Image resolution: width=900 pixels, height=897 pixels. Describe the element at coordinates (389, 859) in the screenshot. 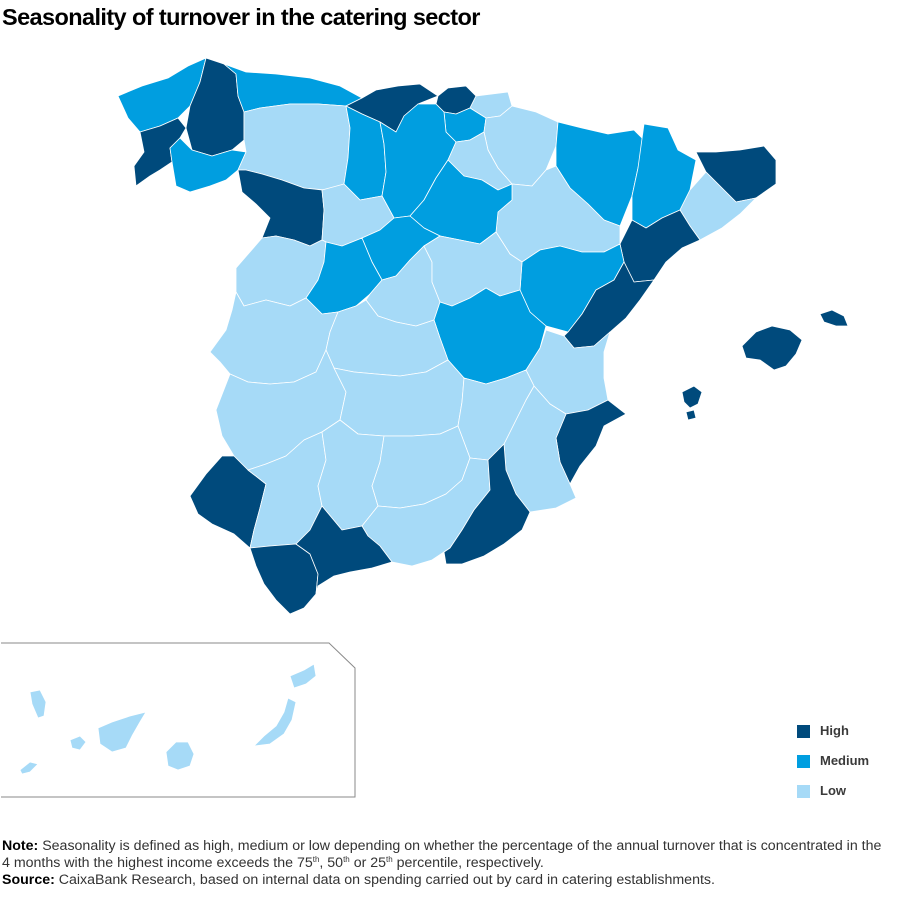

I see `note-sup3: th` at that location.